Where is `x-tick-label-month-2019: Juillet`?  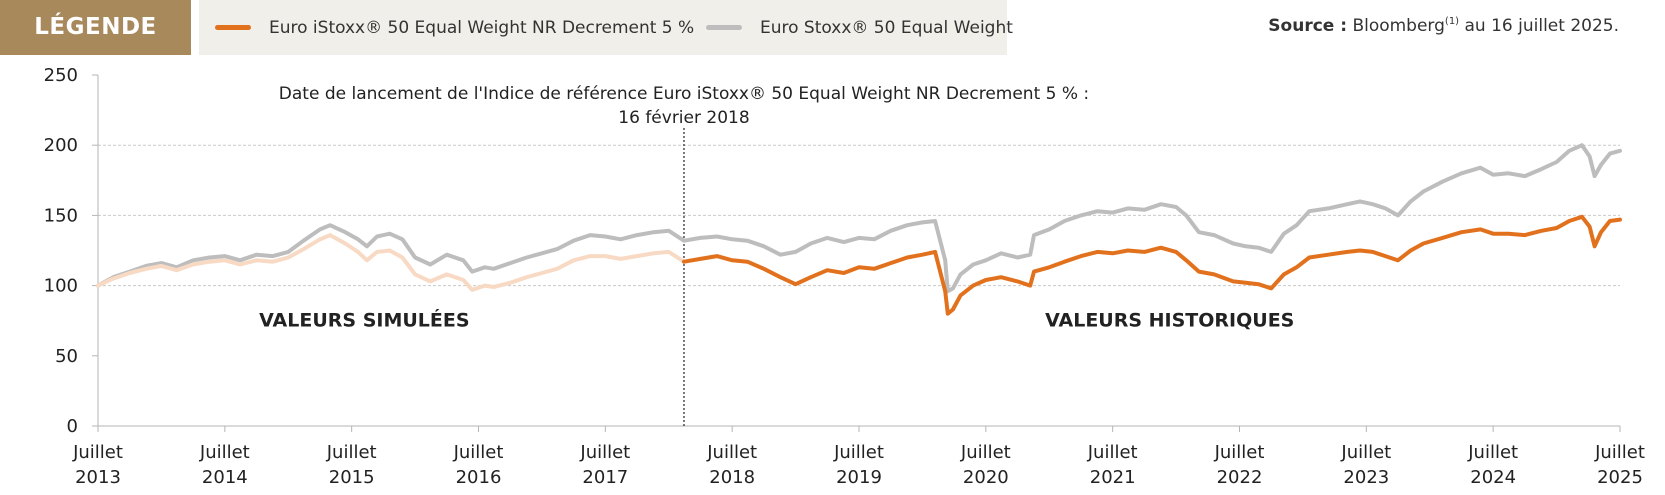 x-tick-label-month-2019: Juillet is located at coordinates (858, 452).